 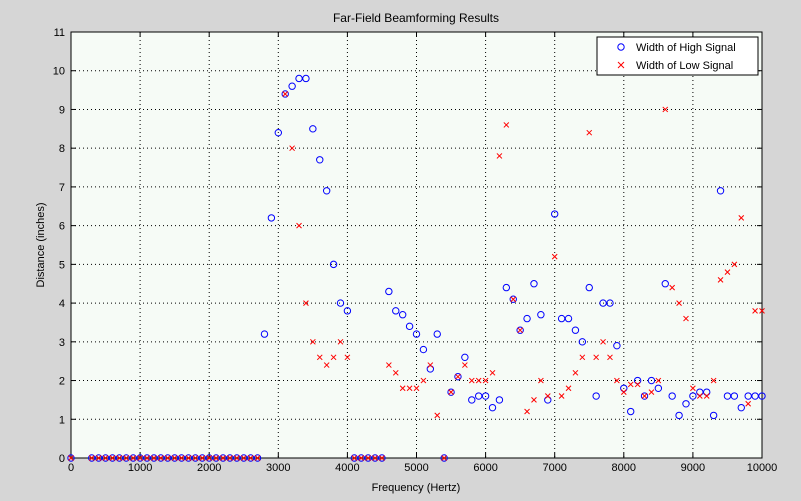 What do you see at coordinates (62, 110) in the screenshot?
I see `y-tick-label: 9` at bounding box center [62, 110].